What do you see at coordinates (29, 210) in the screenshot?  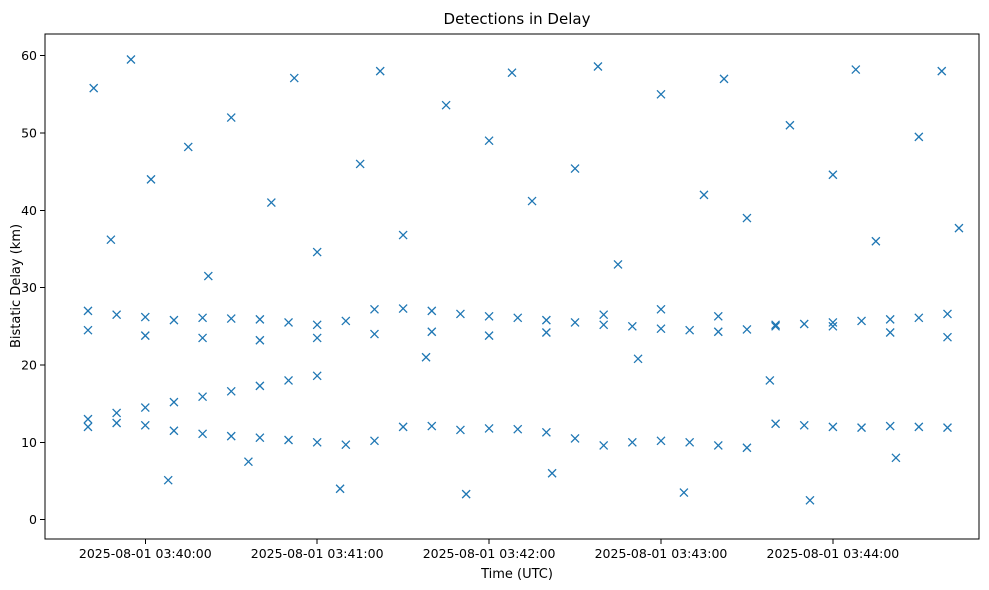 I see `y-tick-label: 40` at bounding box center [29, 210].